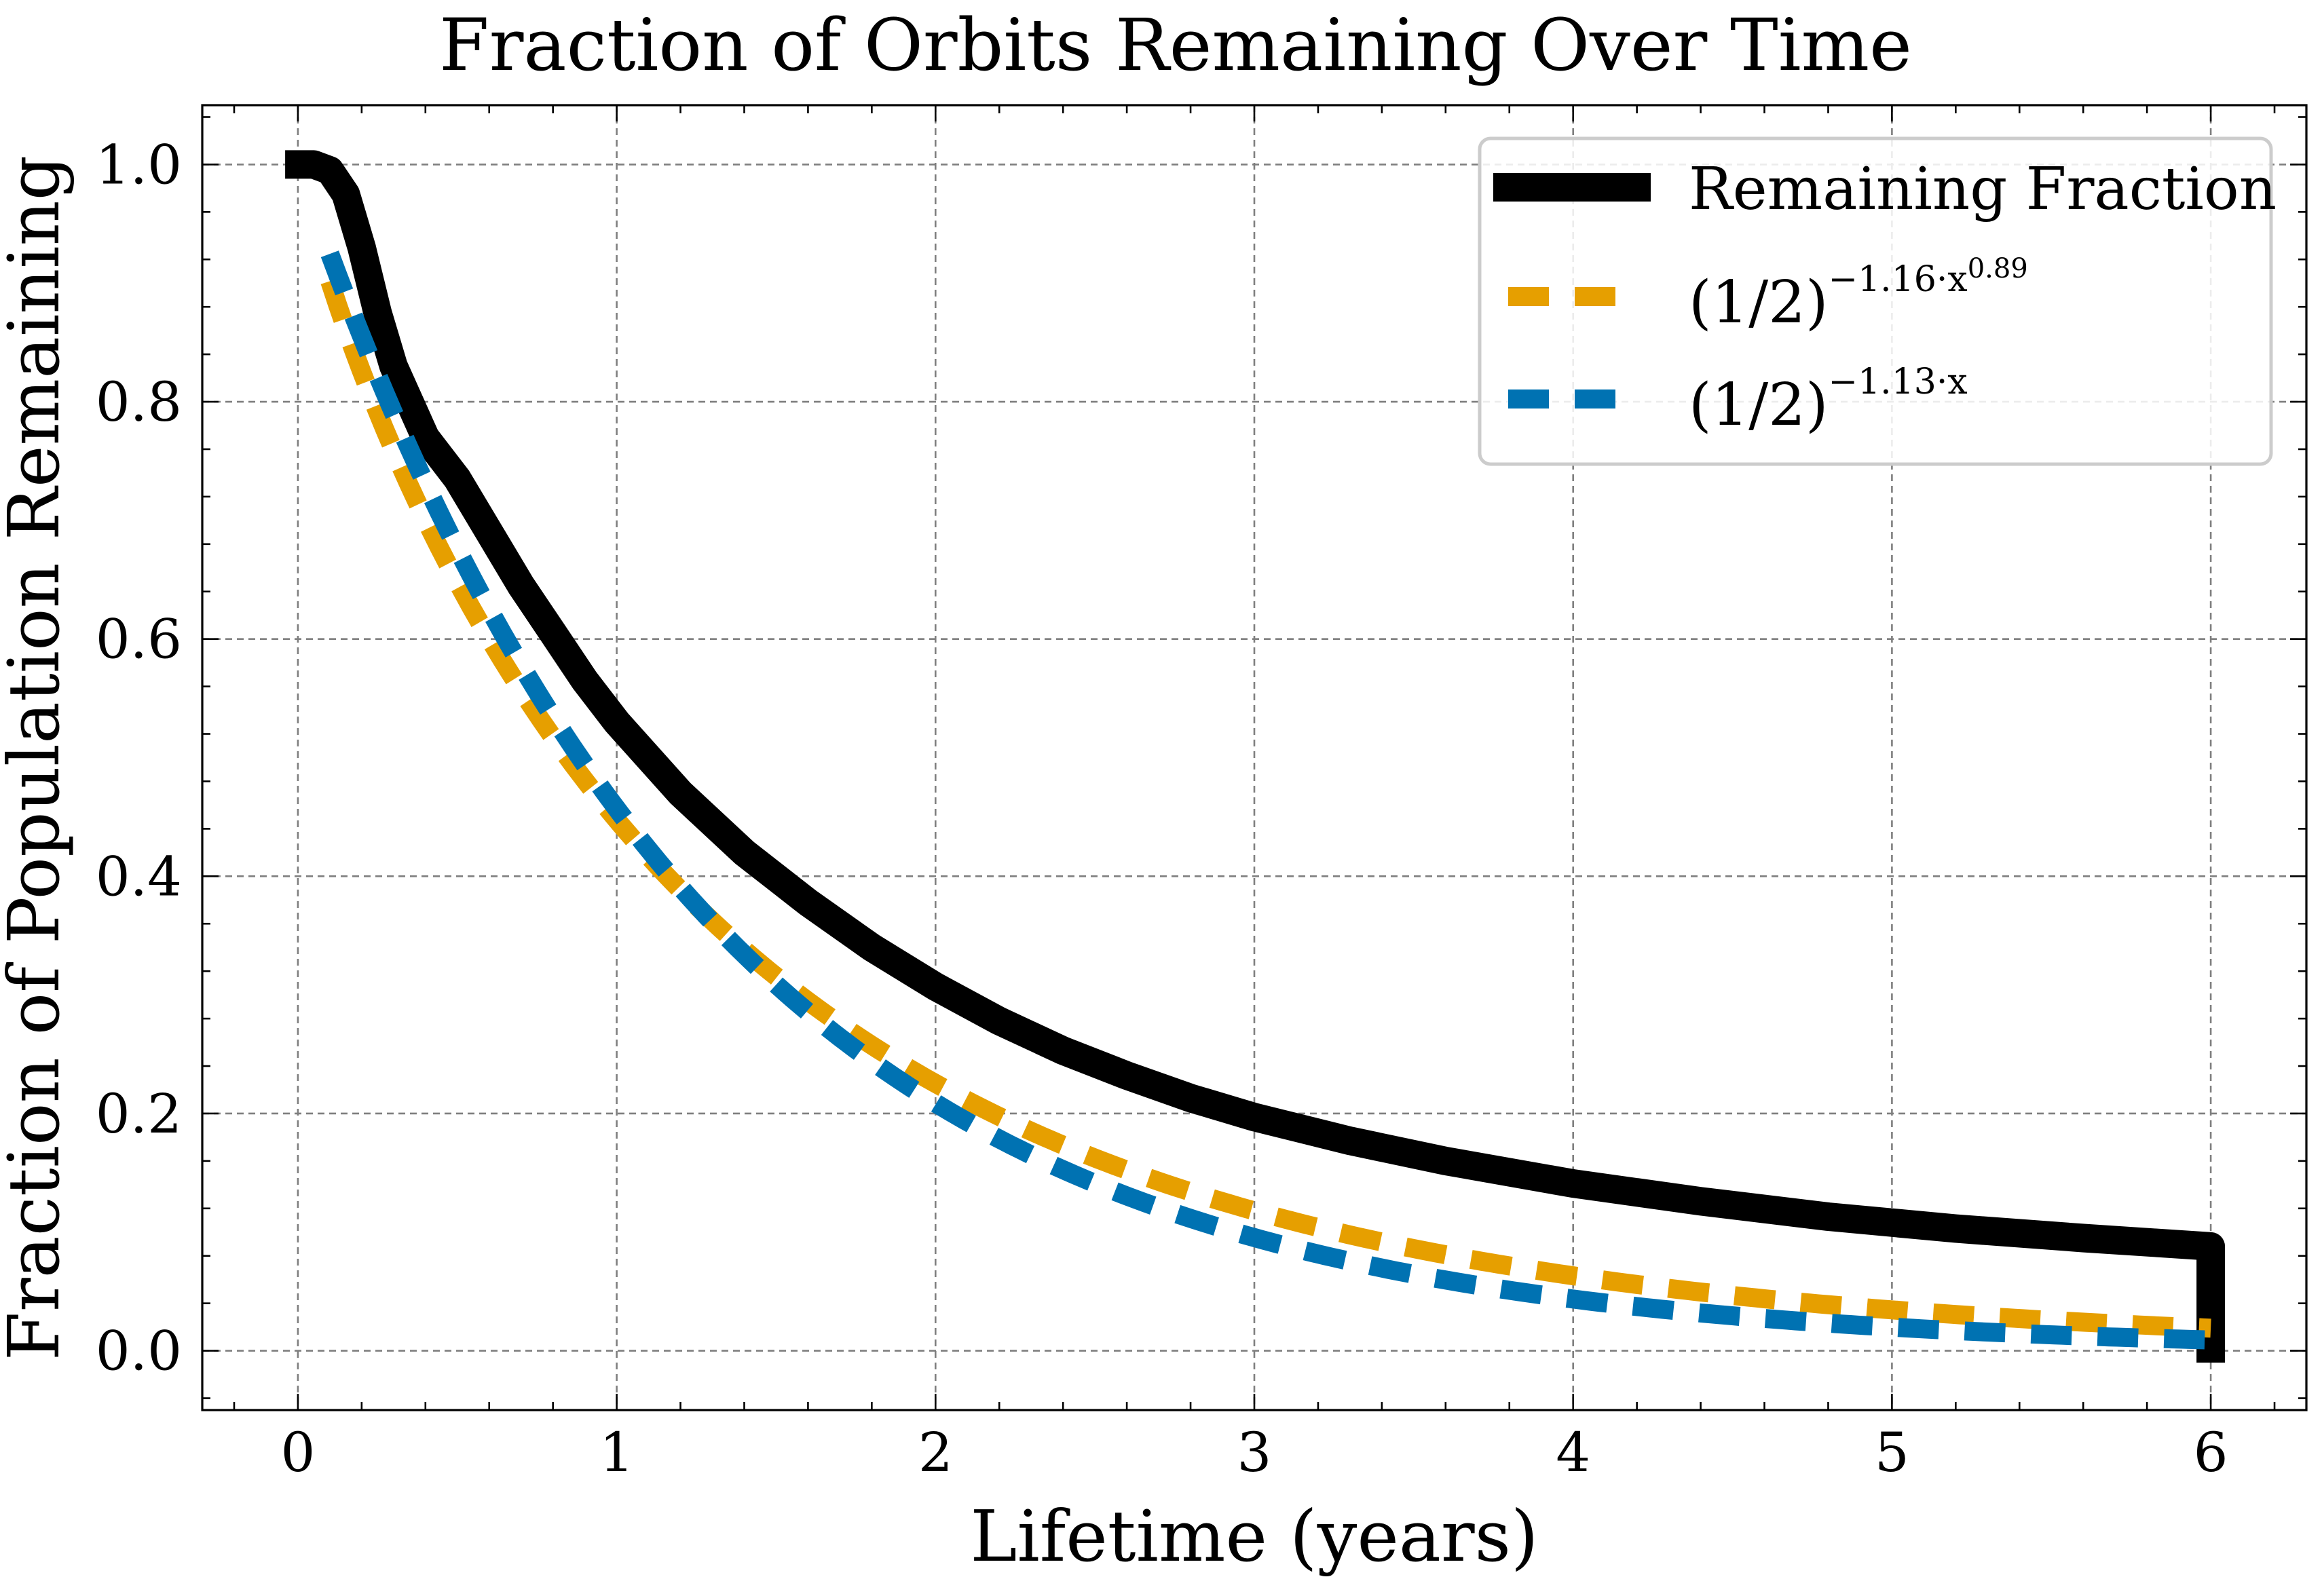  What do you see at coordinates (1573, 1453) in the screenshot?
I see `x-tick-label-4: 4` at bounding box center [1573, 1453].